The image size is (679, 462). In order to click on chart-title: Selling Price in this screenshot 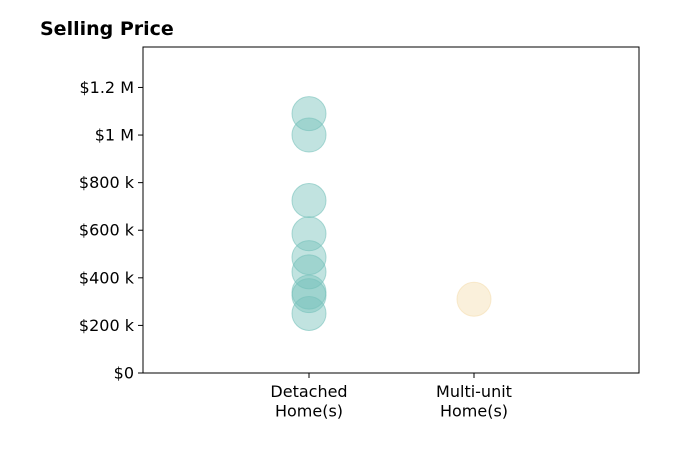, I will do `click(107, 29)`.